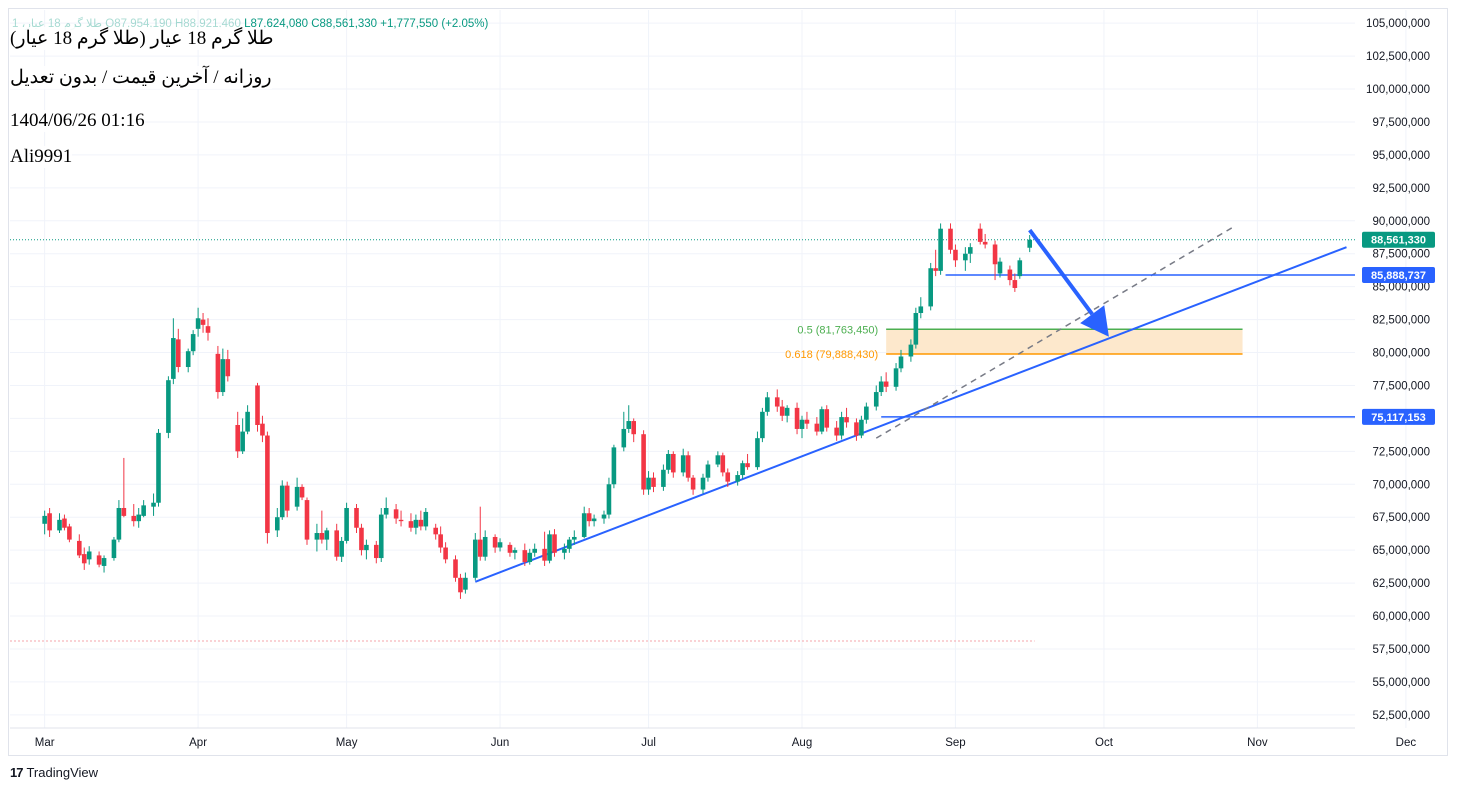 The width and height of the screenshot is (1457, 791). I want to click on x-tick-label: Dec, so click(1406, 743).